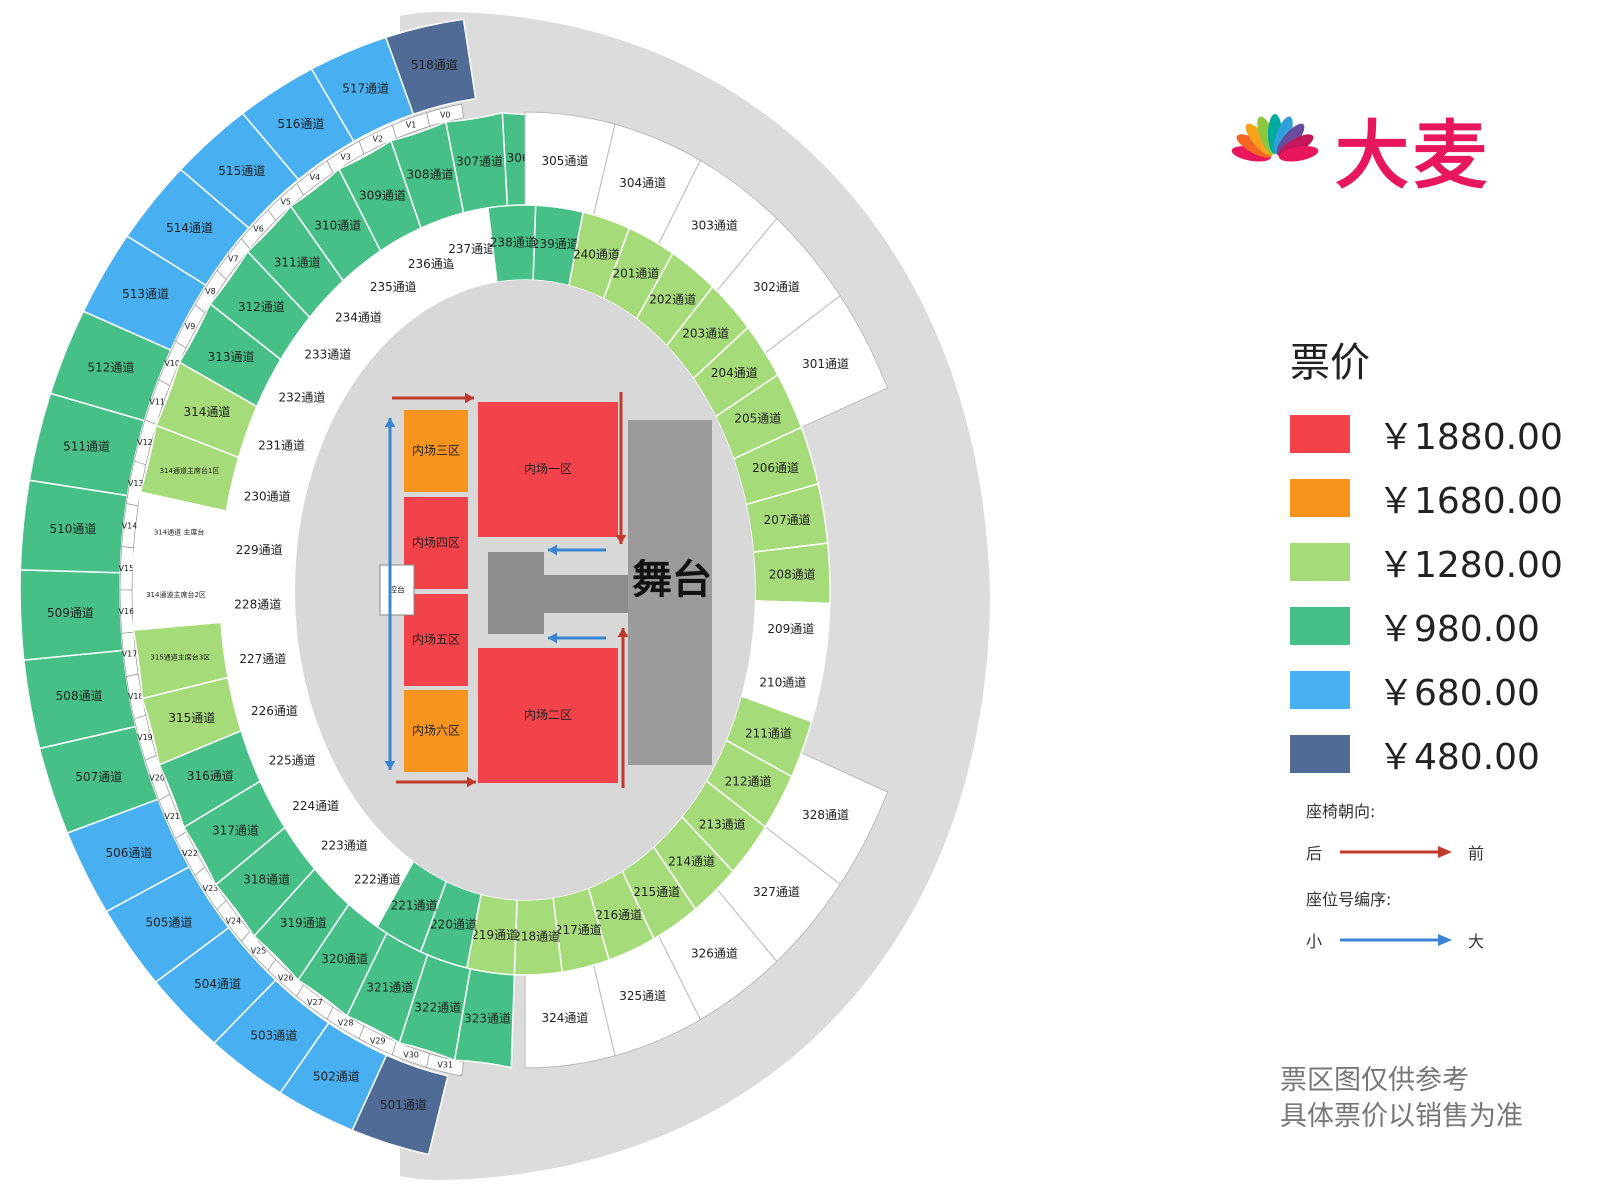  I want to click on section-label: 301通道, so click(825, 364).